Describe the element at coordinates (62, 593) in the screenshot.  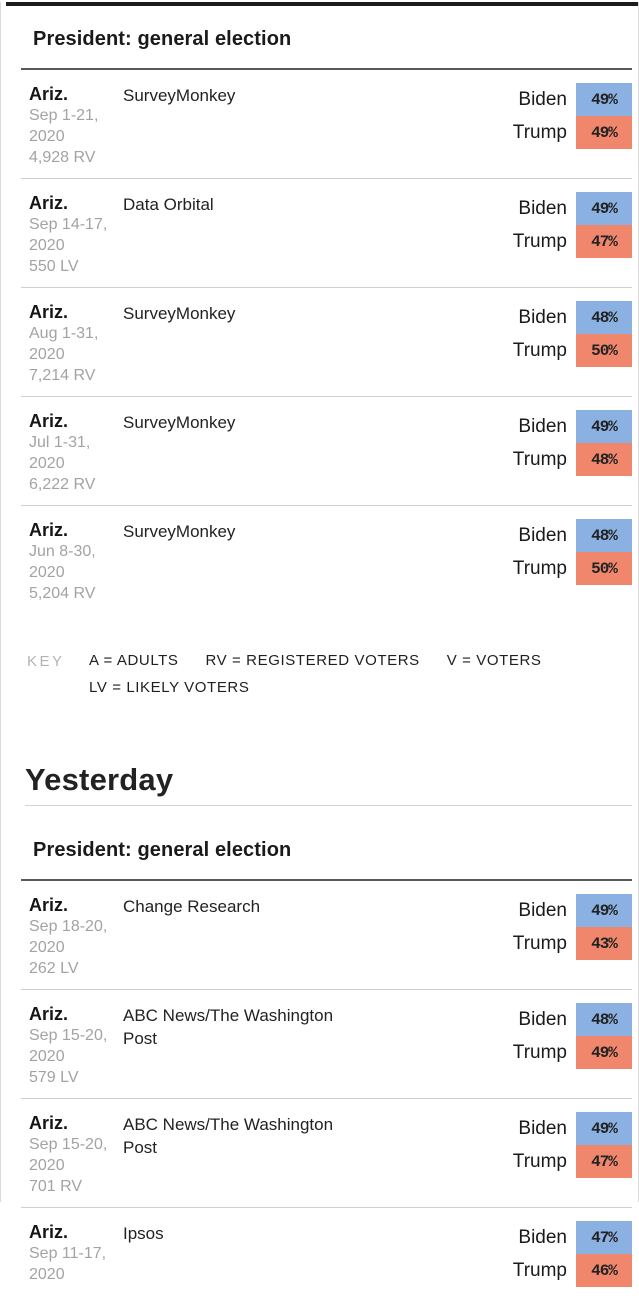
I see `sample-size: 5,204 RV` at that location.